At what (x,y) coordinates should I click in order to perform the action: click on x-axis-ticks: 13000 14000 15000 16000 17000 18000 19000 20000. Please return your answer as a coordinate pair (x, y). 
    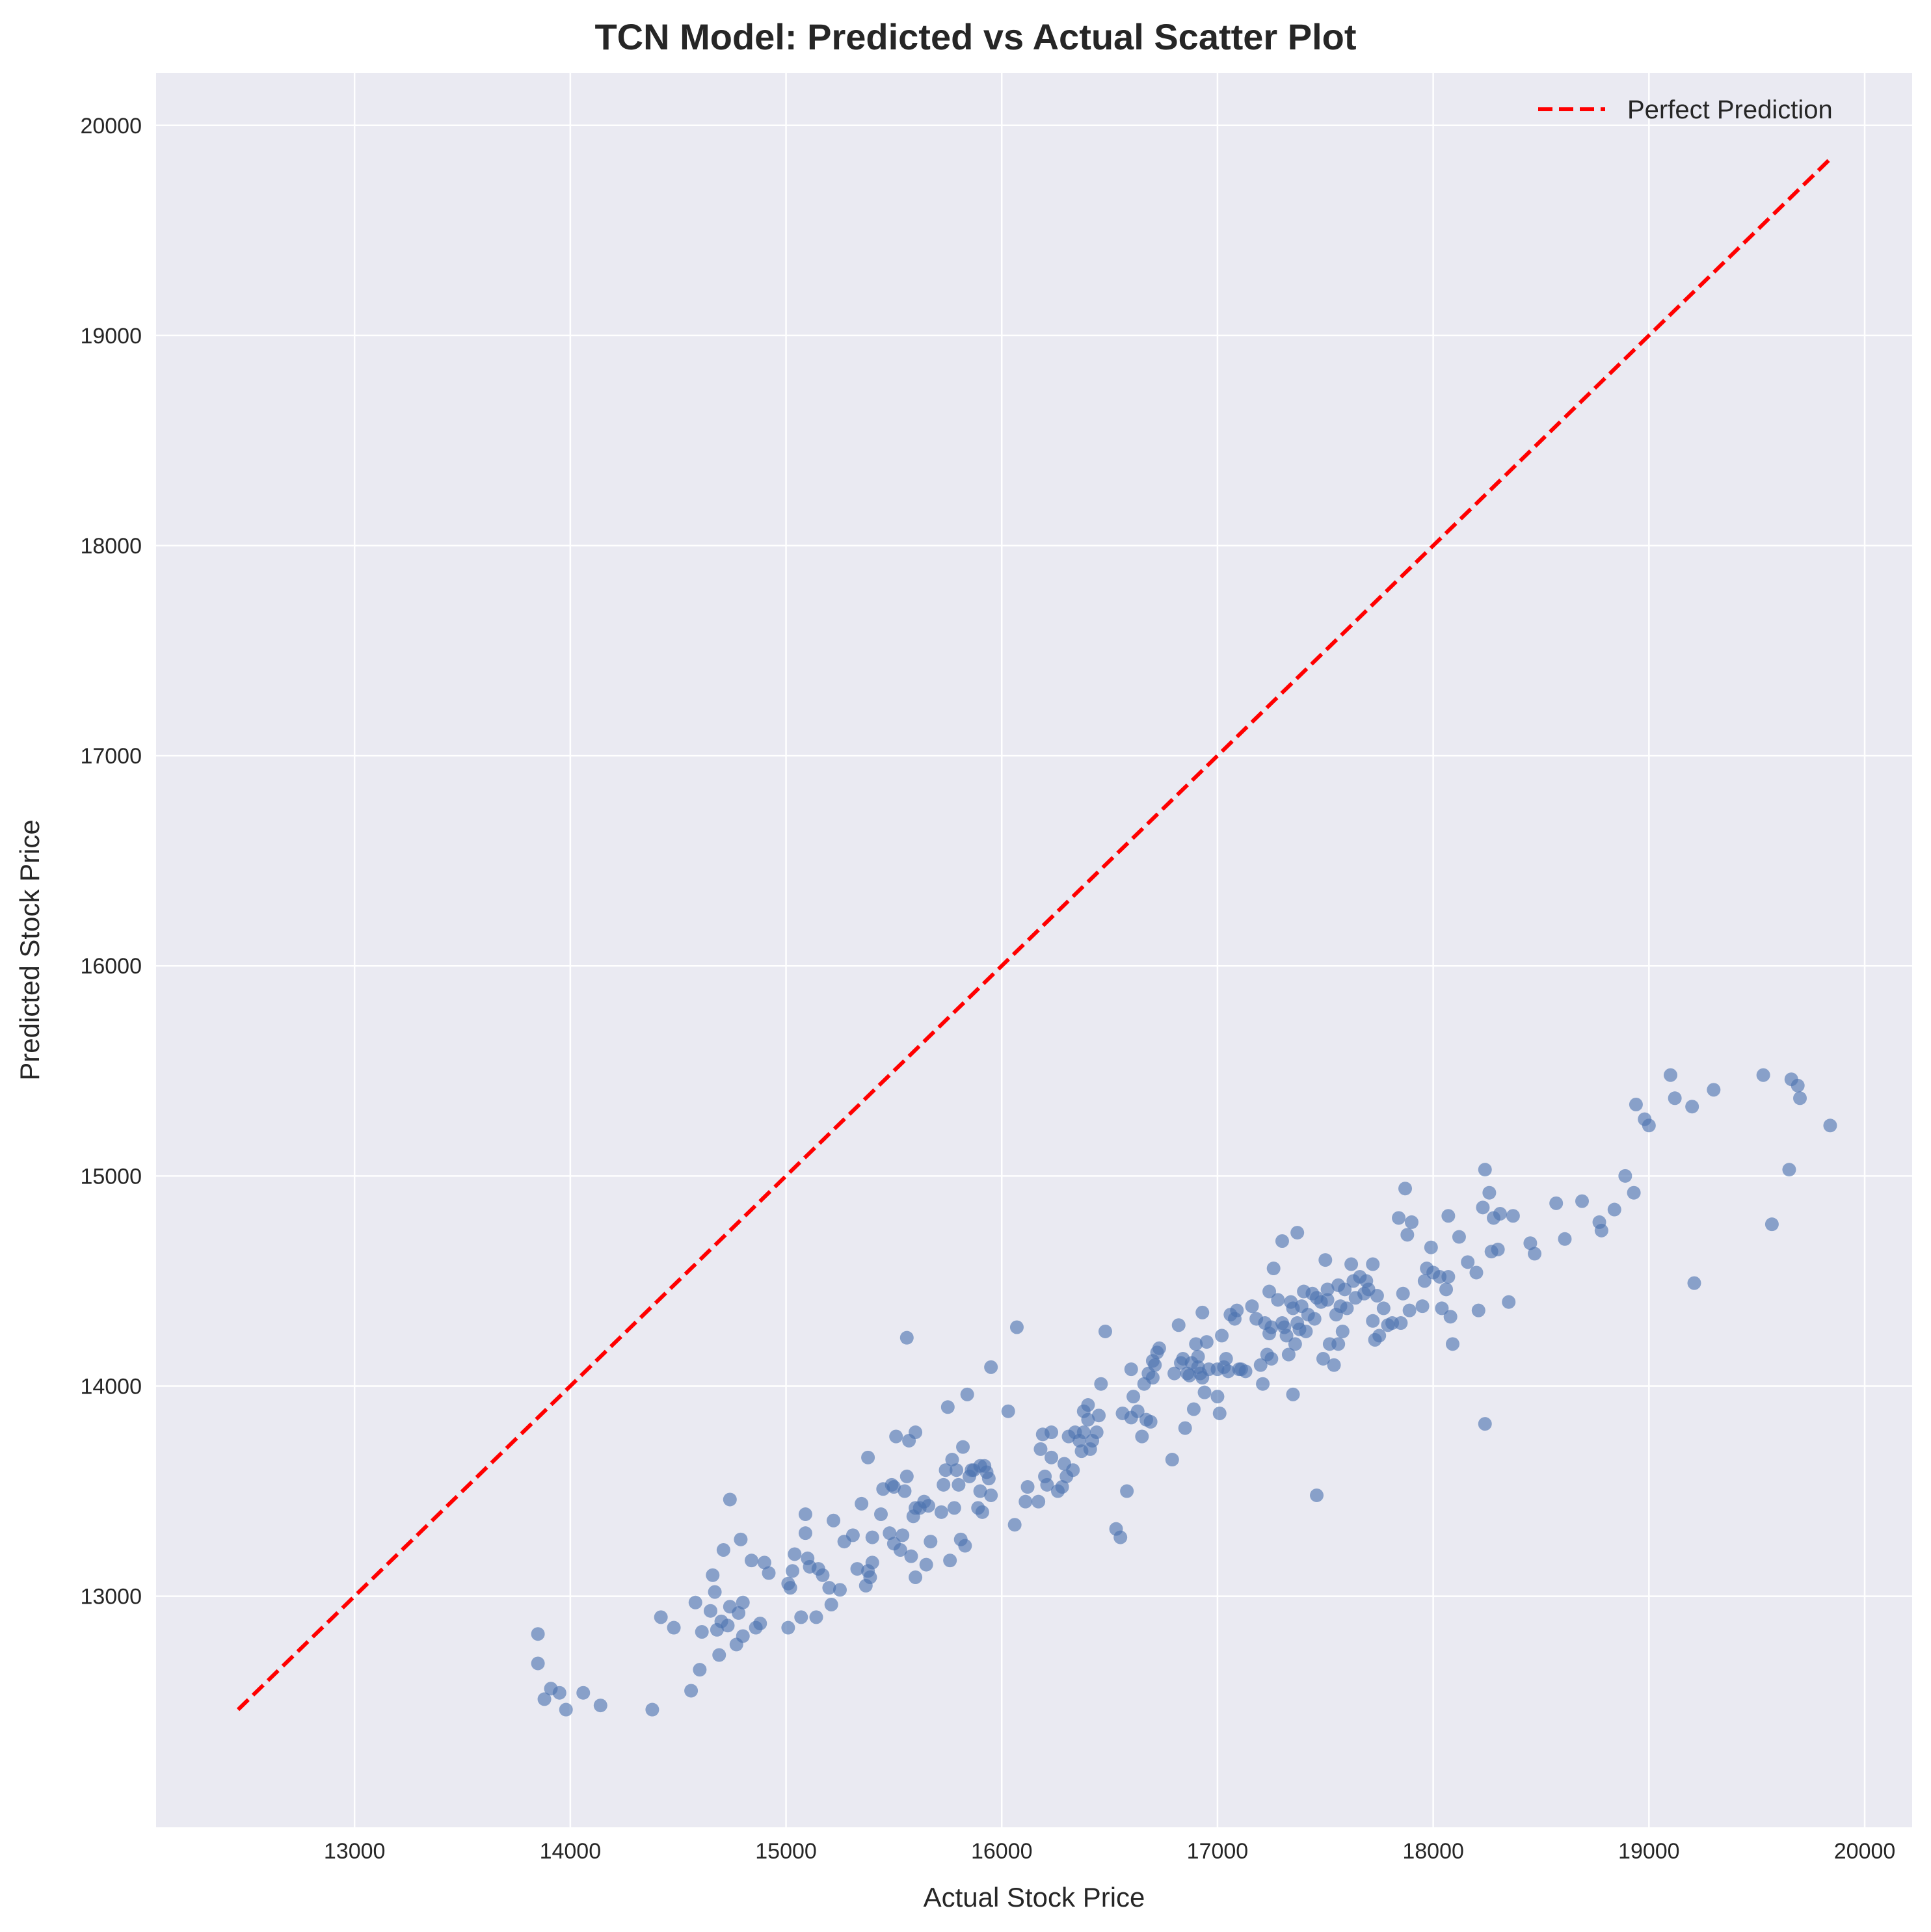
    Looking at the image, I should click on (1109, 1851).